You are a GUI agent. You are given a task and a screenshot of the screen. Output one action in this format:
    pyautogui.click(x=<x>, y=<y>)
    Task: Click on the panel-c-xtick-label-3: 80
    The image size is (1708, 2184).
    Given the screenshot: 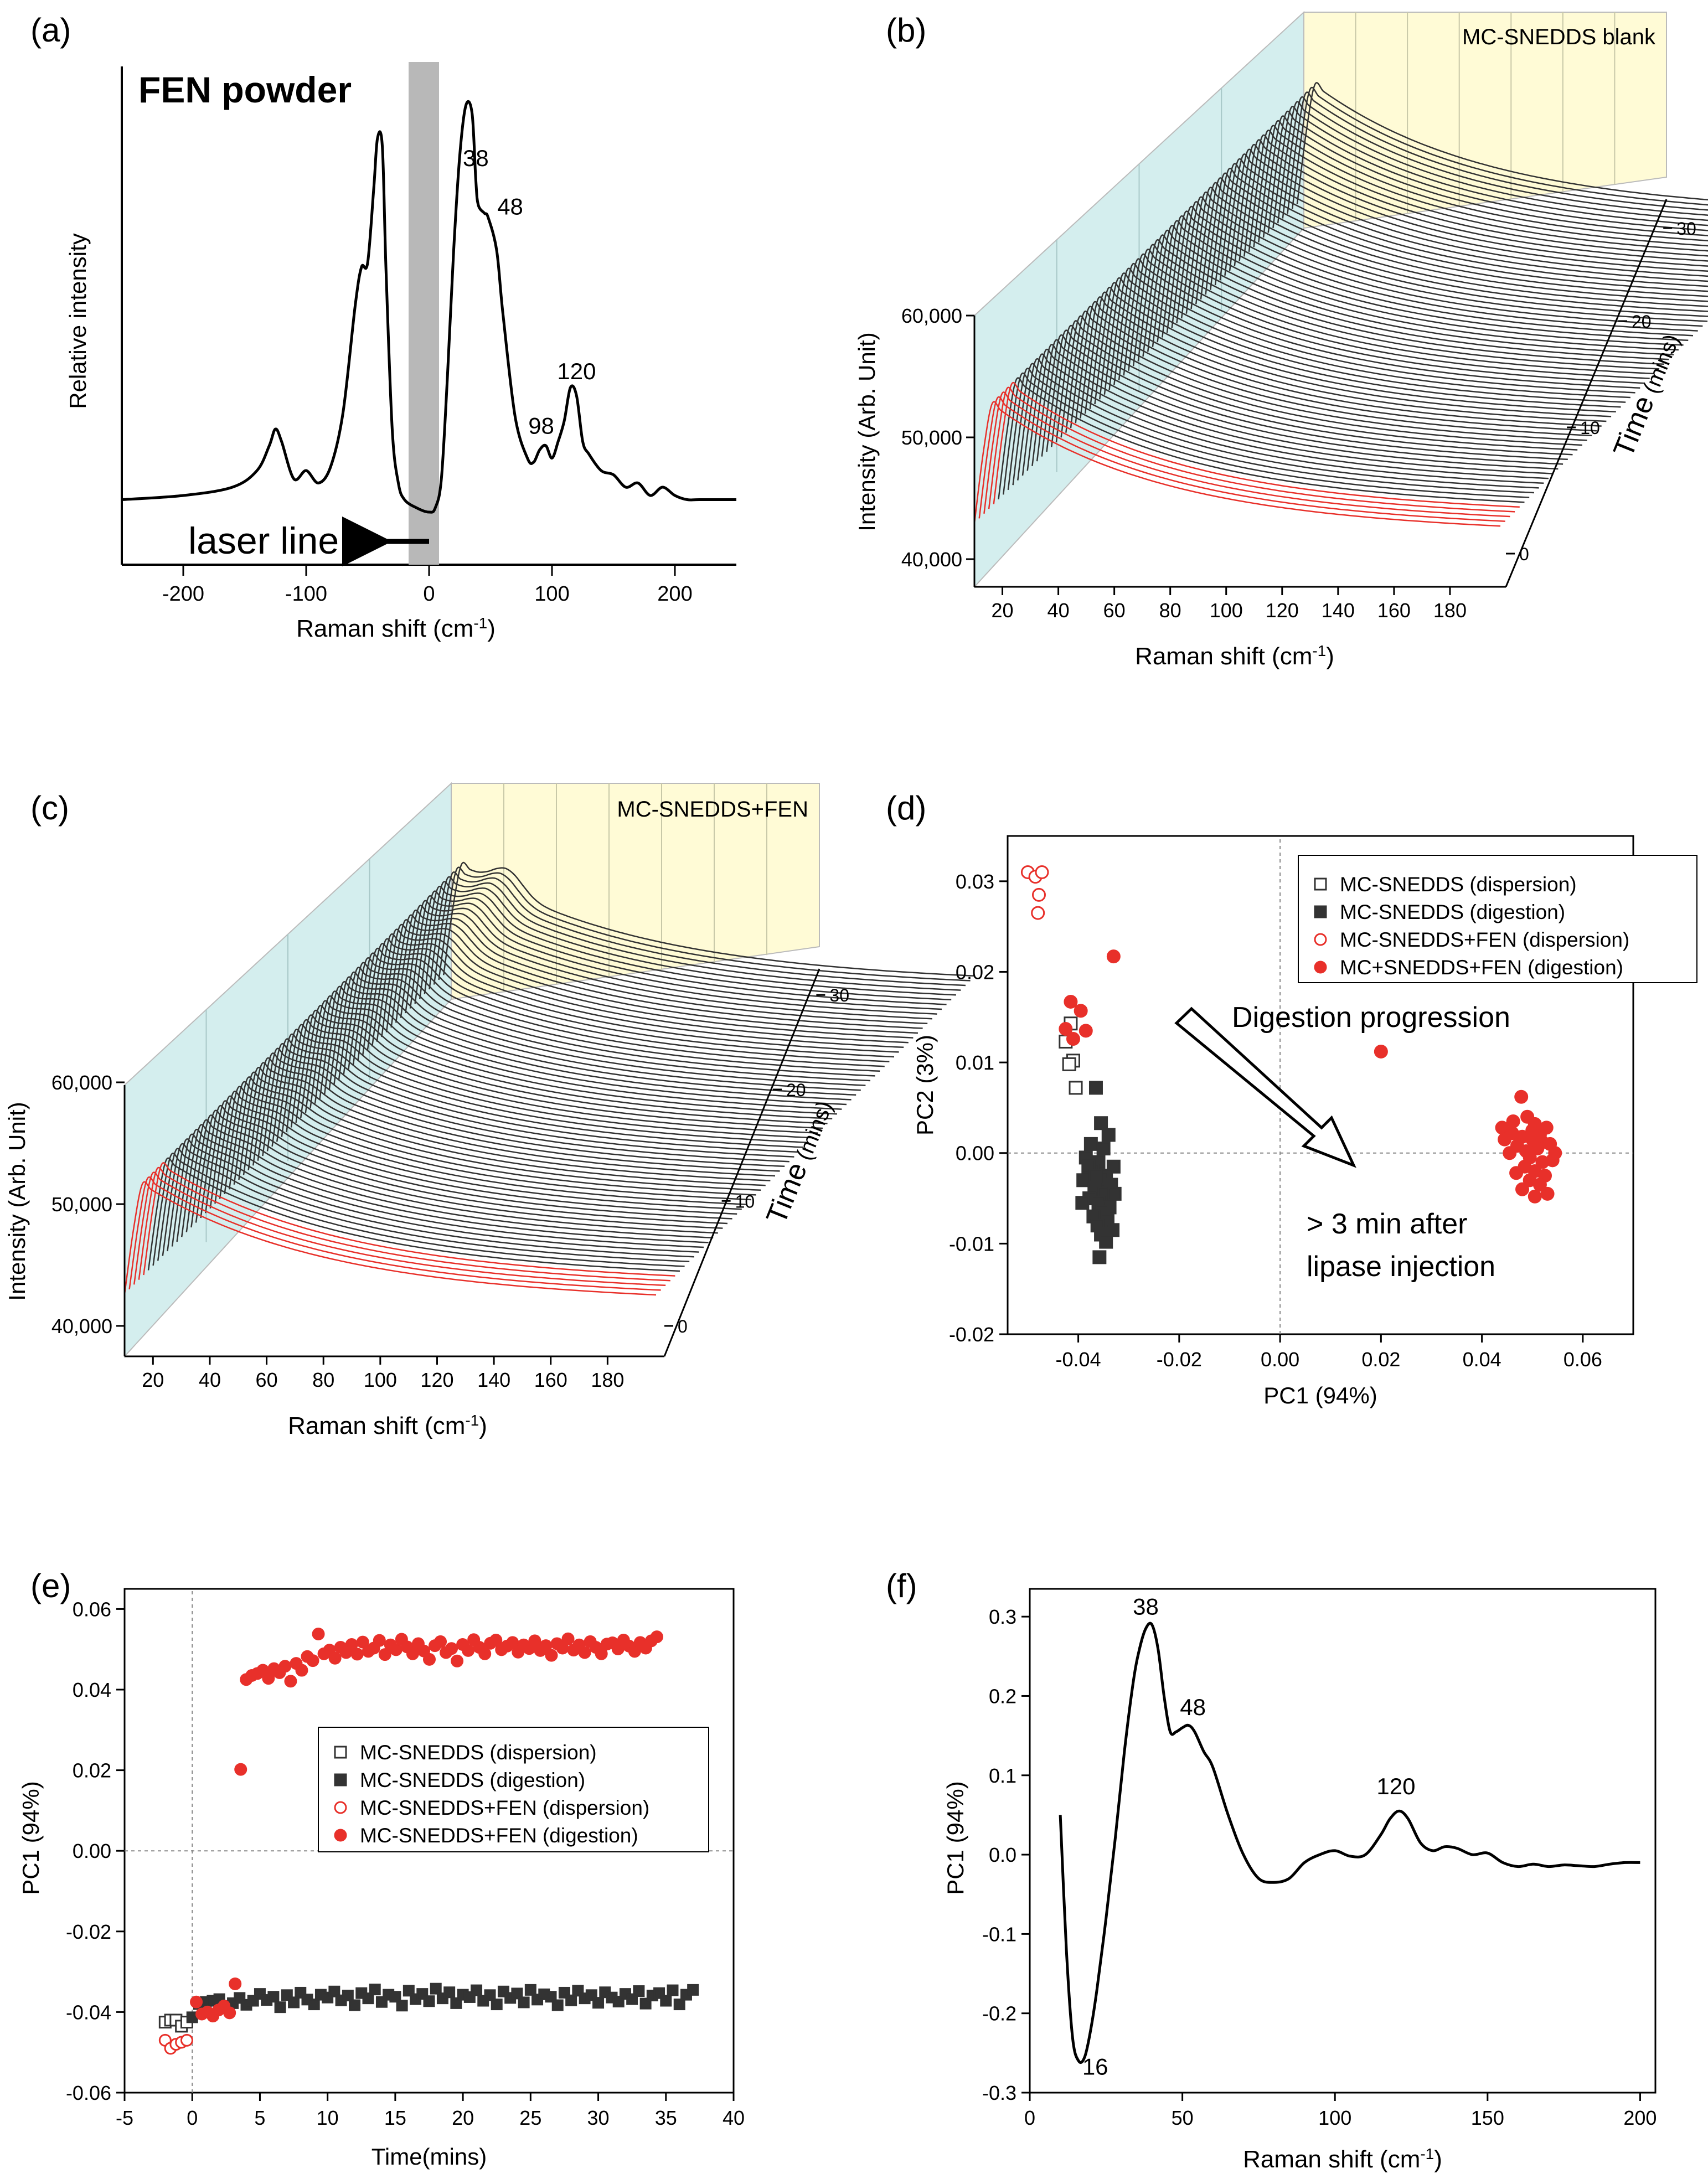 What is the action you would take?
    pyautogui.click(x=323, y=1380)
    